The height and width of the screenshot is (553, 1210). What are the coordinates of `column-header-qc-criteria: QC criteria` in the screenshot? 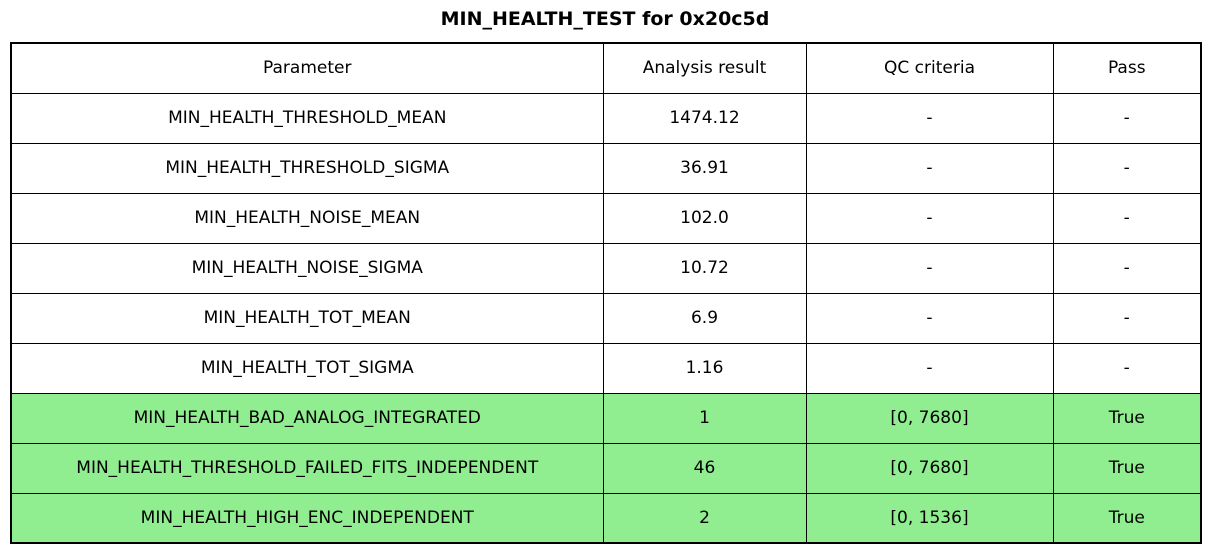 It's located at (929, 68).